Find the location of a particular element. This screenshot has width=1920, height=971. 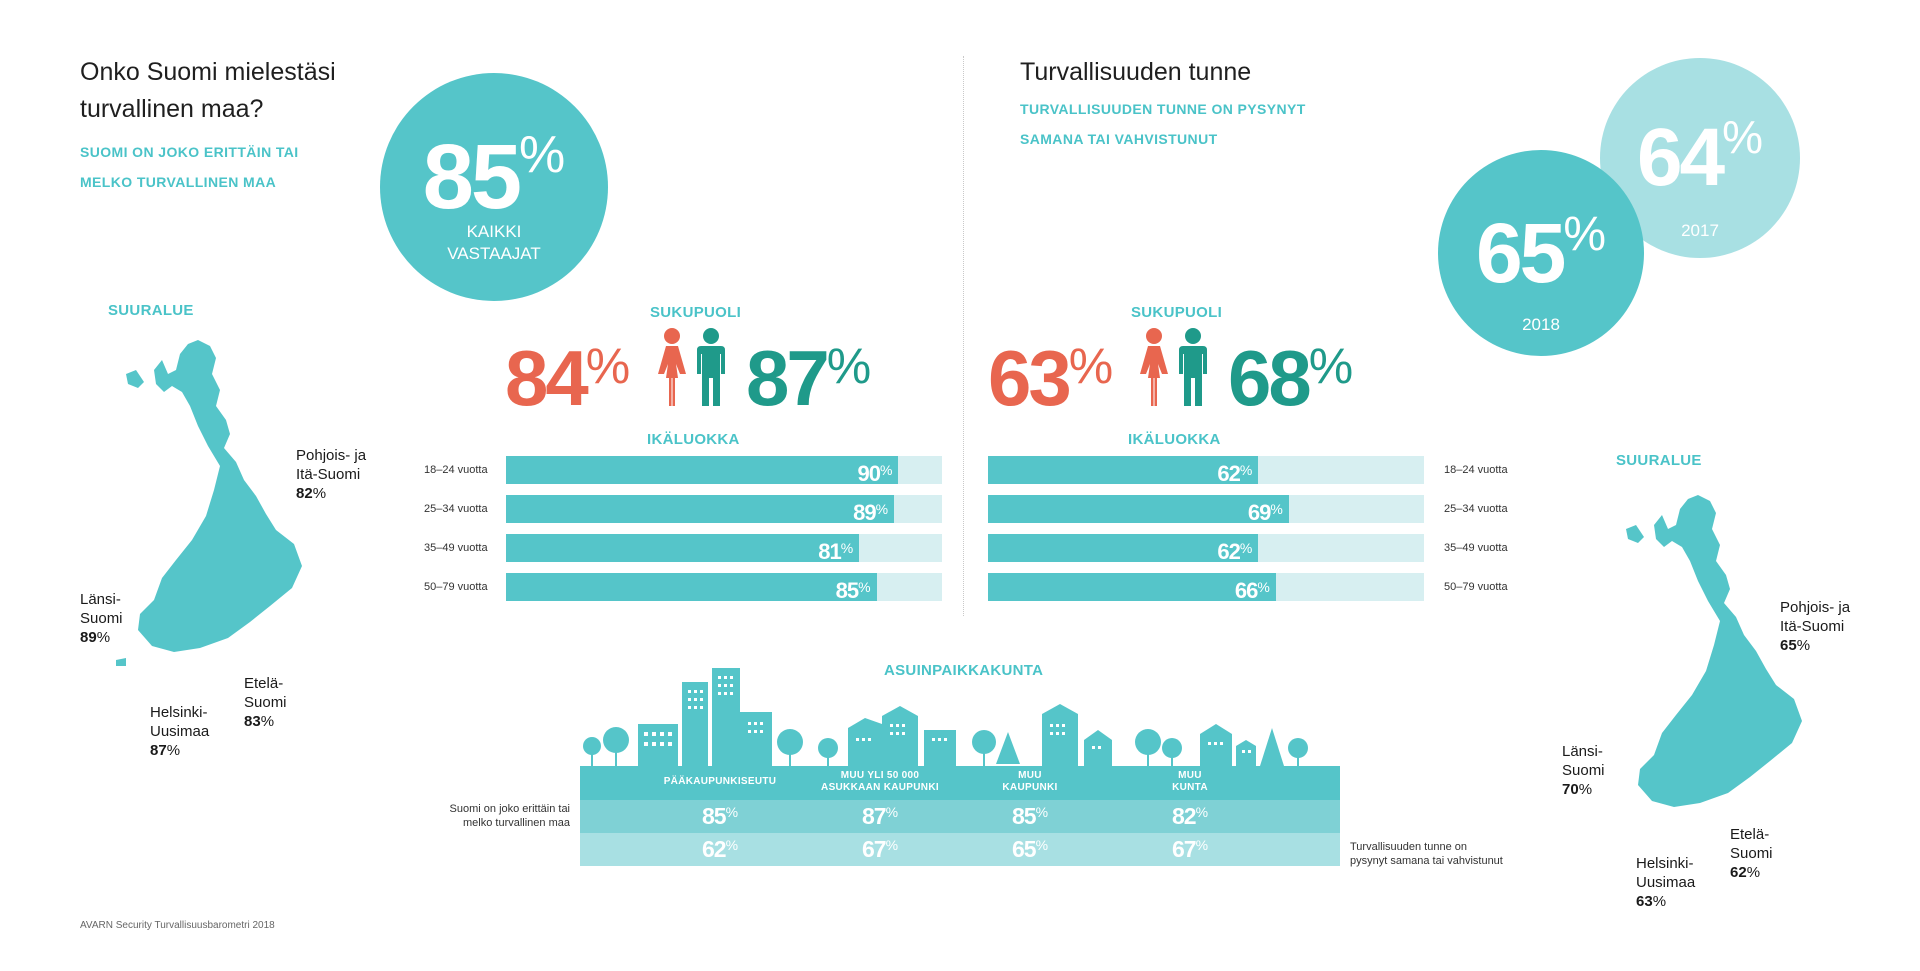

header-line2: KAUPUNKI is located at coordinates (1030, 787).